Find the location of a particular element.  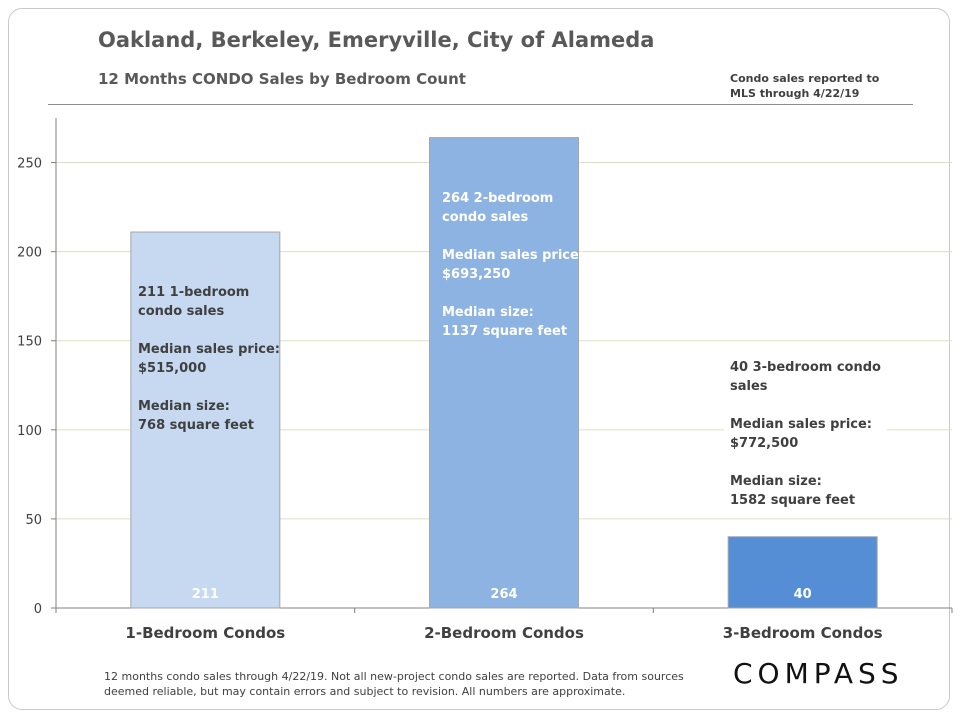

y-tick-label: 50 is located at coordinates (33, 520).